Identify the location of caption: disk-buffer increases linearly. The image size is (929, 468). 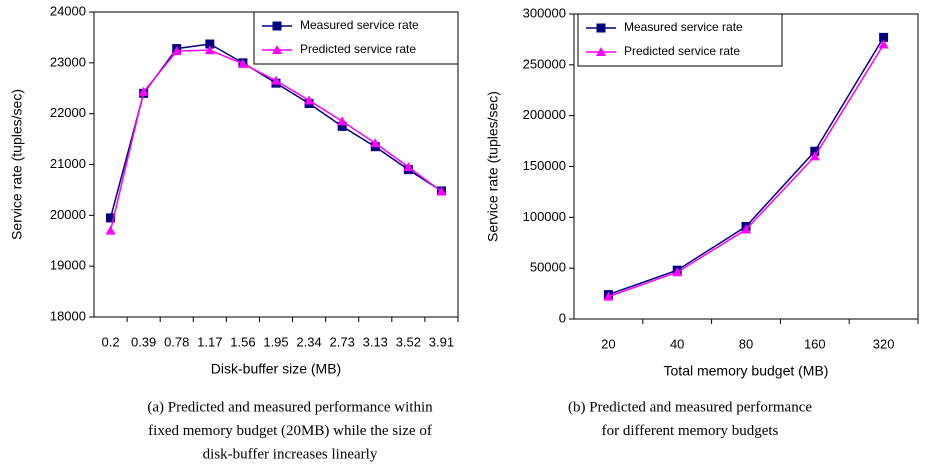
(290, 454).